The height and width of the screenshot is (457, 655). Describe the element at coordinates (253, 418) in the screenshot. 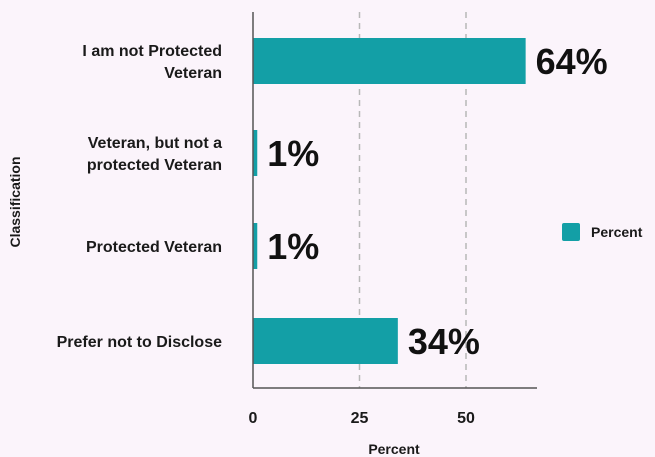

I see `x-tick-label-0: 0` at that location.